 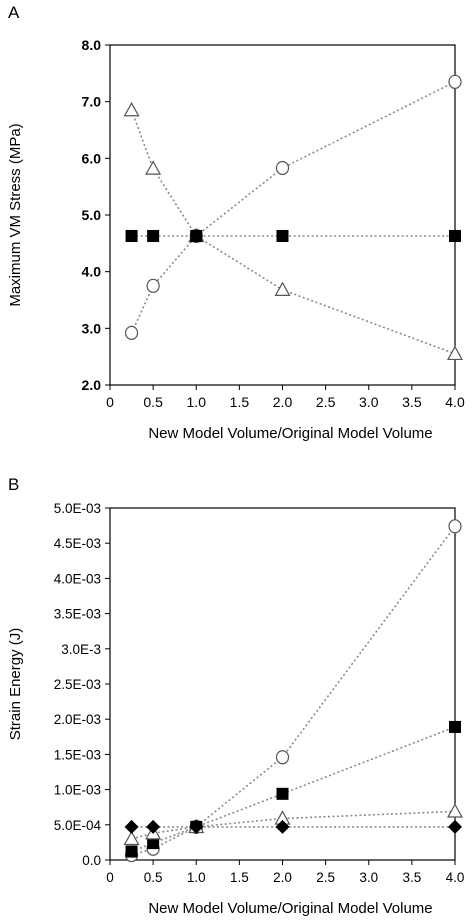 I want to click on y-tick-label: 3.0E-3, so click(x=81, y=649).